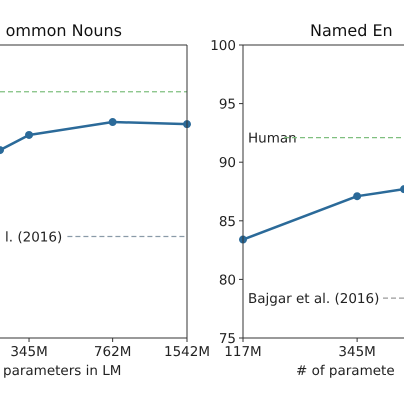 The height and width of the screenshot is (404, 404). I want to click on y-tick-label: 85, so click(227, 222).